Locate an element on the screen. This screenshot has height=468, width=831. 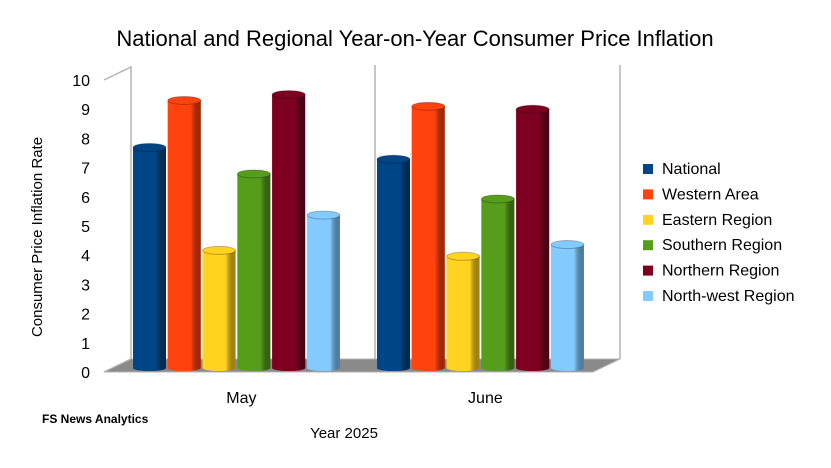
x-tick-label: May is located at coordinates (241, 398).